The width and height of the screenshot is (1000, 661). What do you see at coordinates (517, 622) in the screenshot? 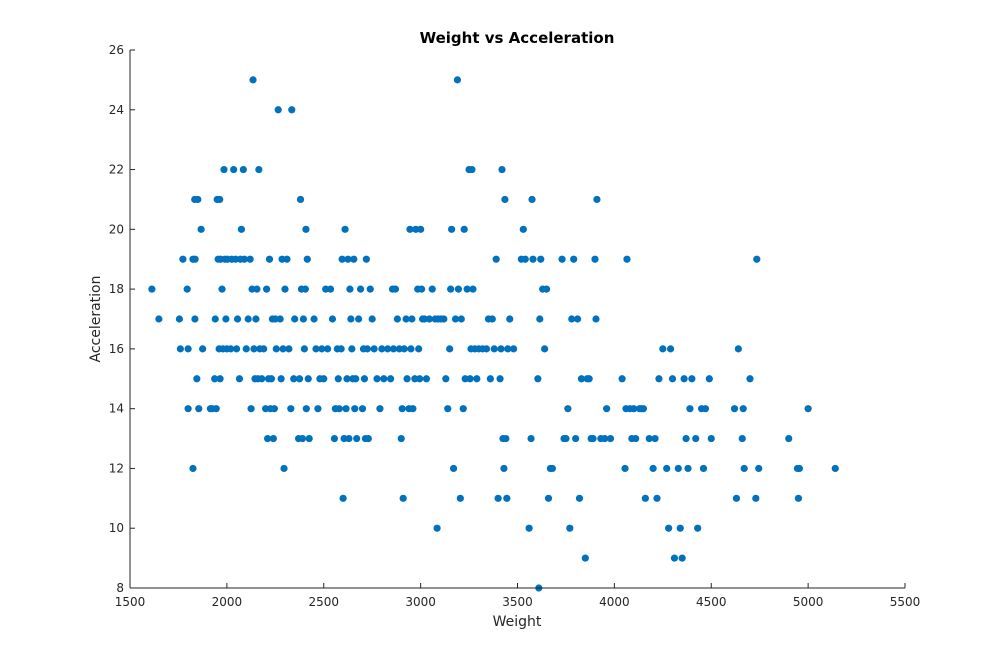
I see `x-axis-label: Weight` at bounding box center [517, 622].